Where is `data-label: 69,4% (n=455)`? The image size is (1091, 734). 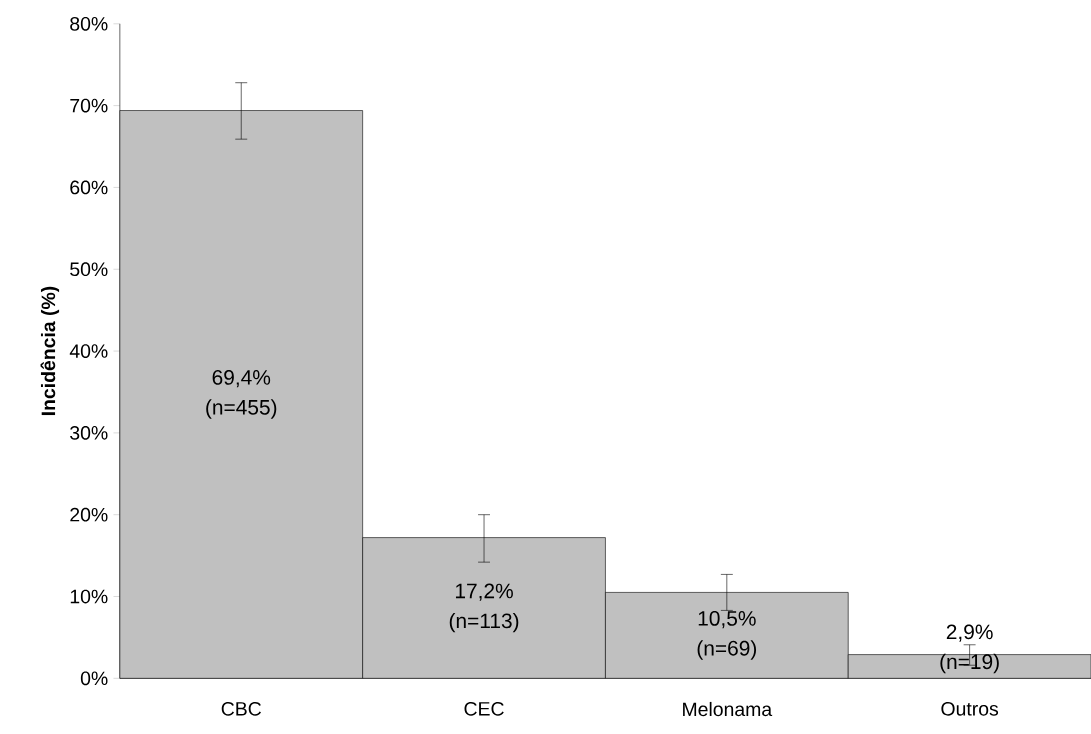
data-label: 69,4% (n=455) is located at coordinates (241, 394).